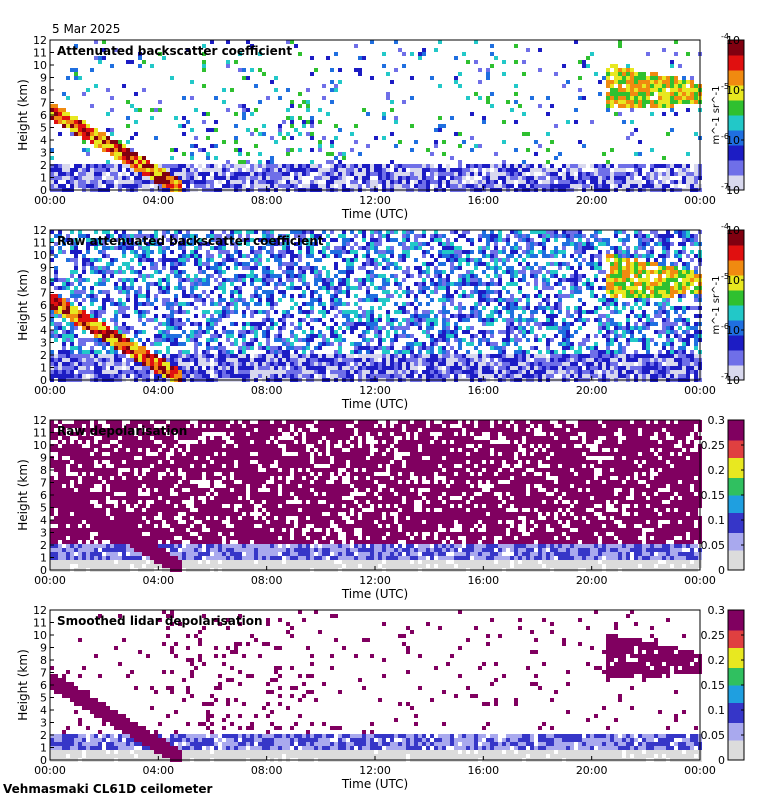 This screenshot has height=800, width=780. Describe the element at coordinates (158, 200) in the screenshot. I see `x-tick-label: 04:00` at that location.